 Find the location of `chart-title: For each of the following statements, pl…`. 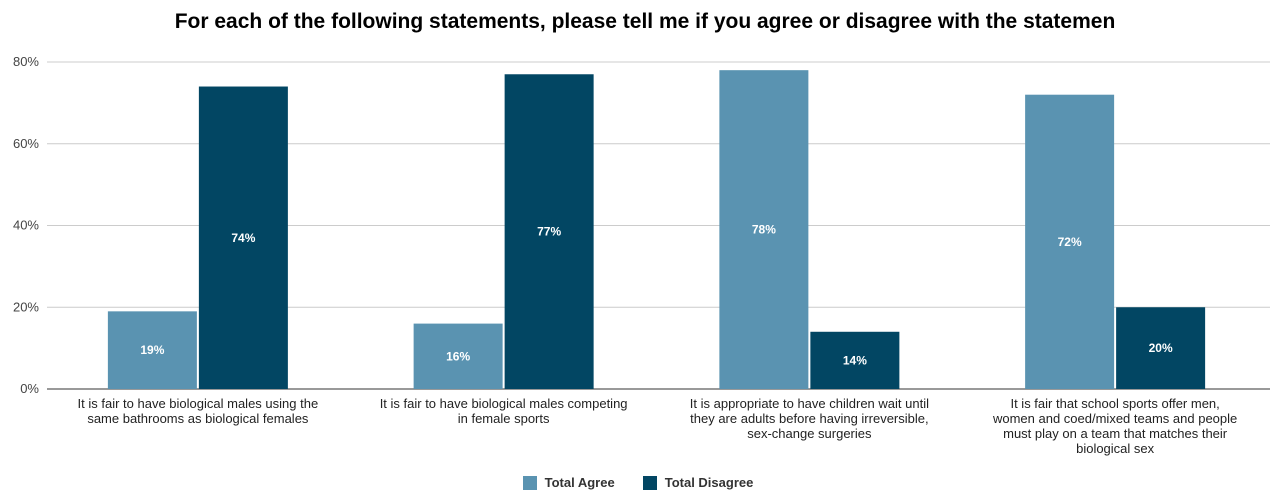

chart-title: For each of the following statements, pl… is located at coordinates (645, 21).